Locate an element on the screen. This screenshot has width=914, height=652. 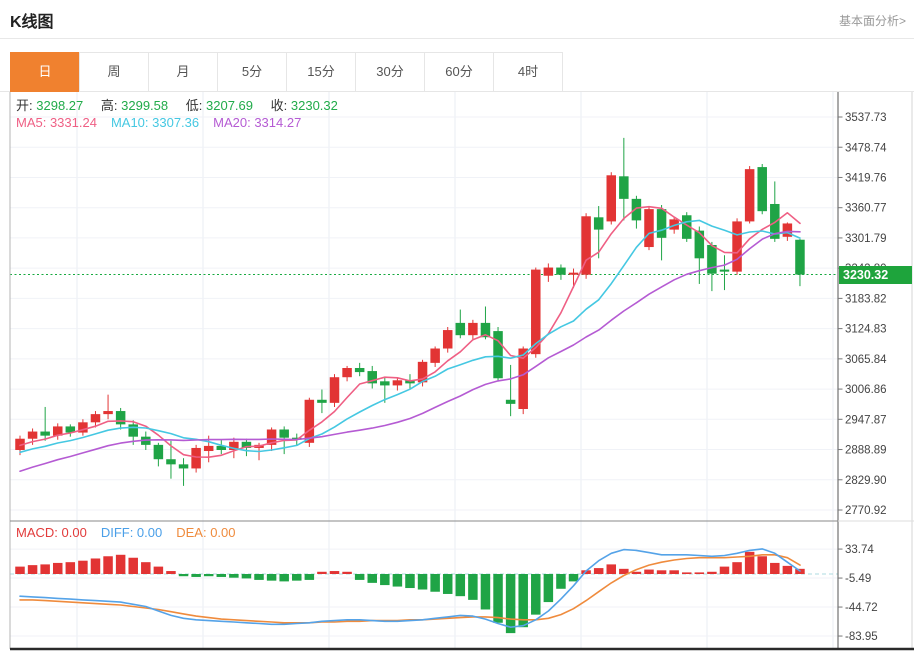
fundamental-analysis-link: 基本面分析> is located at coordinates (872, 21).